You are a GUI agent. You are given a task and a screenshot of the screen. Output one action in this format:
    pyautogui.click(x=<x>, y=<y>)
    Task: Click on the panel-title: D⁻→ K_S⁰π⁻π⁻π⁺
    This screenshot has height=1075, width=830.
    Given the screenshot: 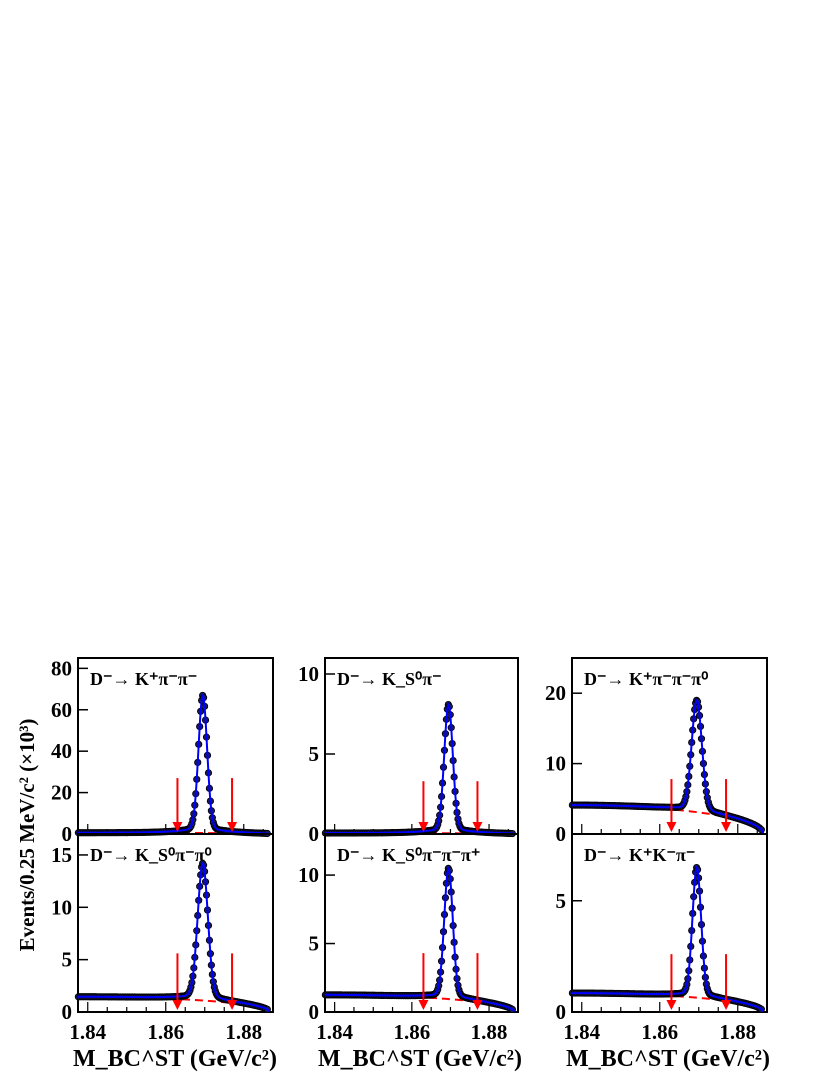 What is the action you would take?
    pyautogui.click(x=408, y=855)
    